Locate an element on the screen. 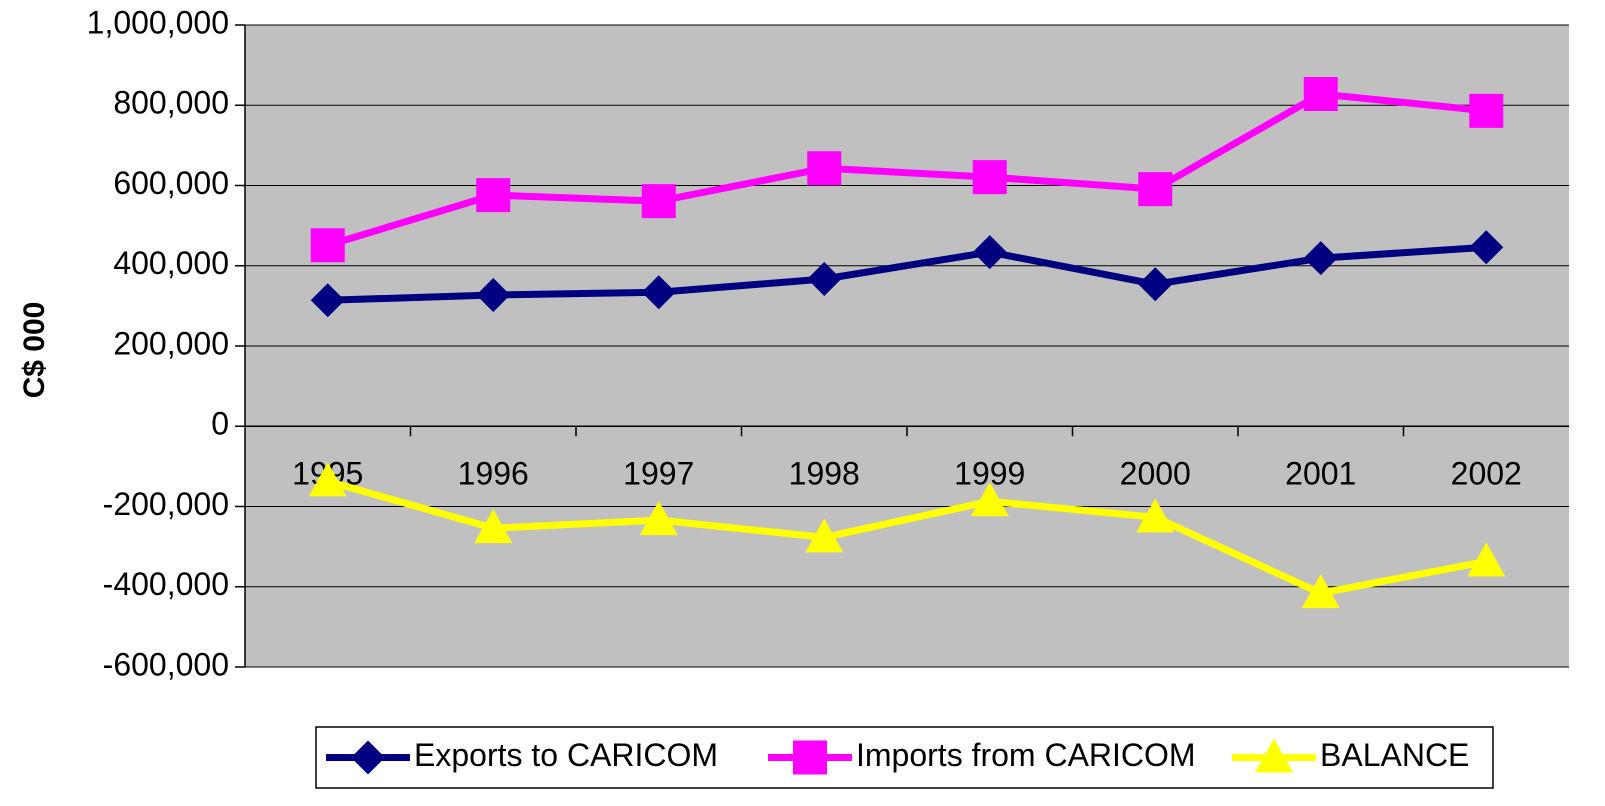  y-tick-label: 800,000 is located at coordinates (171, 103).